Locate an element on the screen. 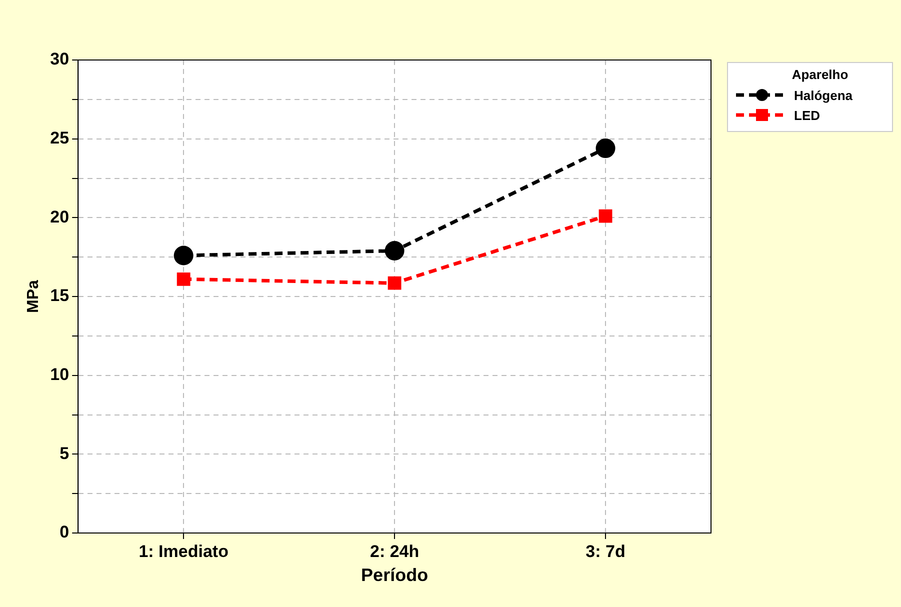 This screenshot has width=901, height=607. y-tick-label: 30 is located at coordinates (60, 59).